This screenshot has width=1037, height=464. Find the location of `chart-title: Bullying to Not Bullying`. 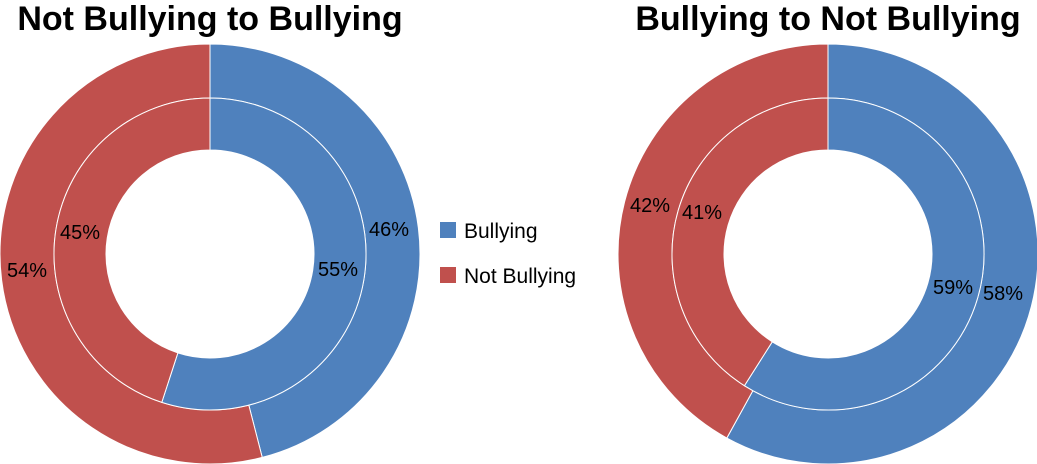

chart-title: Bullying to Not Bullying is located at coordinates (827, 19).